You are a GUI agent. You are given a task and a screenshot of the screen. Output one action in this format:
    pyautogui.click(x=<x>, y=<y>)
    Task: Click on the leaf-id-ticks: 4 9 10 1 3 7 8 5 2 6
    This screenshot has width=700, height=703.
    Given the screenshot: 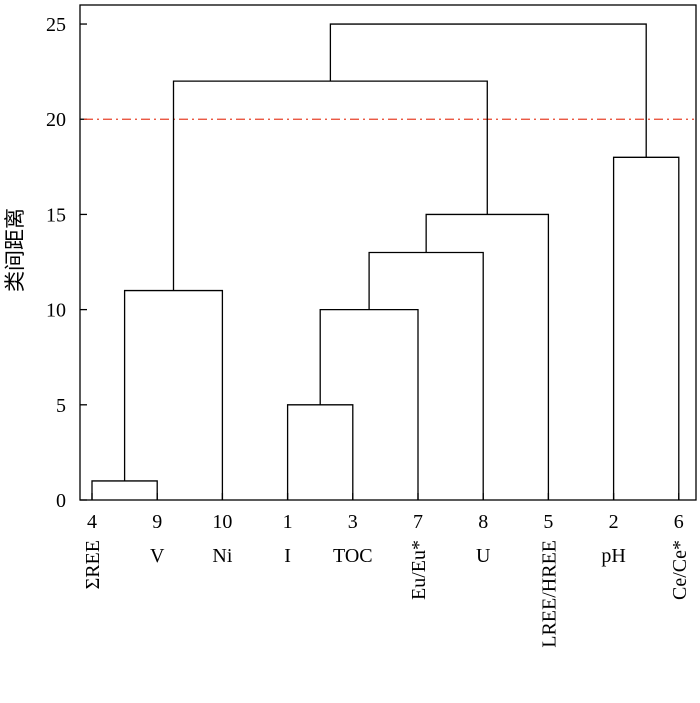 What is the action you would take?
    pyautogui.click(x=385, y=513)
    